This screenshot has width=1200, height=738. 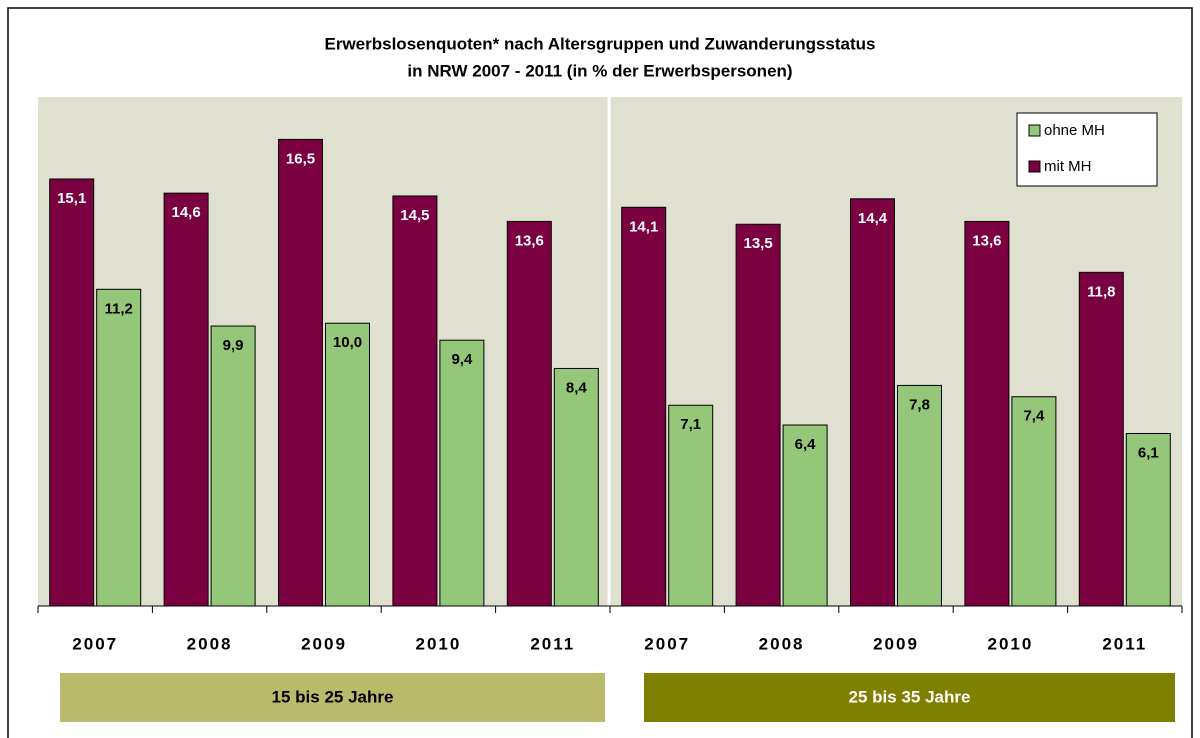 I want to click on value-label: 14,6, so click(x=185, y=212).